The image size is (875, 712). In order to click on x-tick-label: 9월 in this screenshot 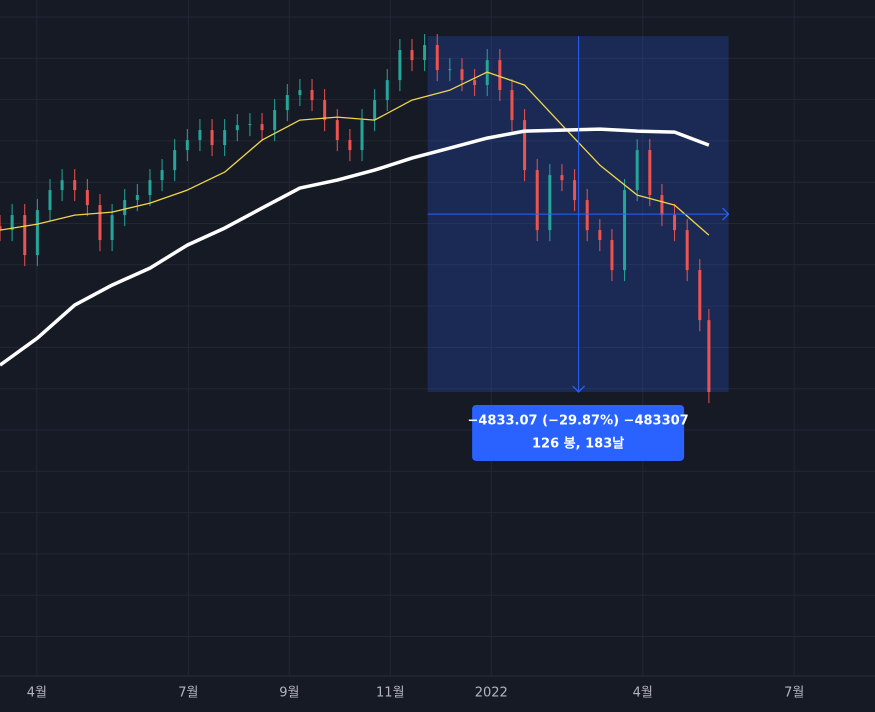, I will do `click(289, 693)`.